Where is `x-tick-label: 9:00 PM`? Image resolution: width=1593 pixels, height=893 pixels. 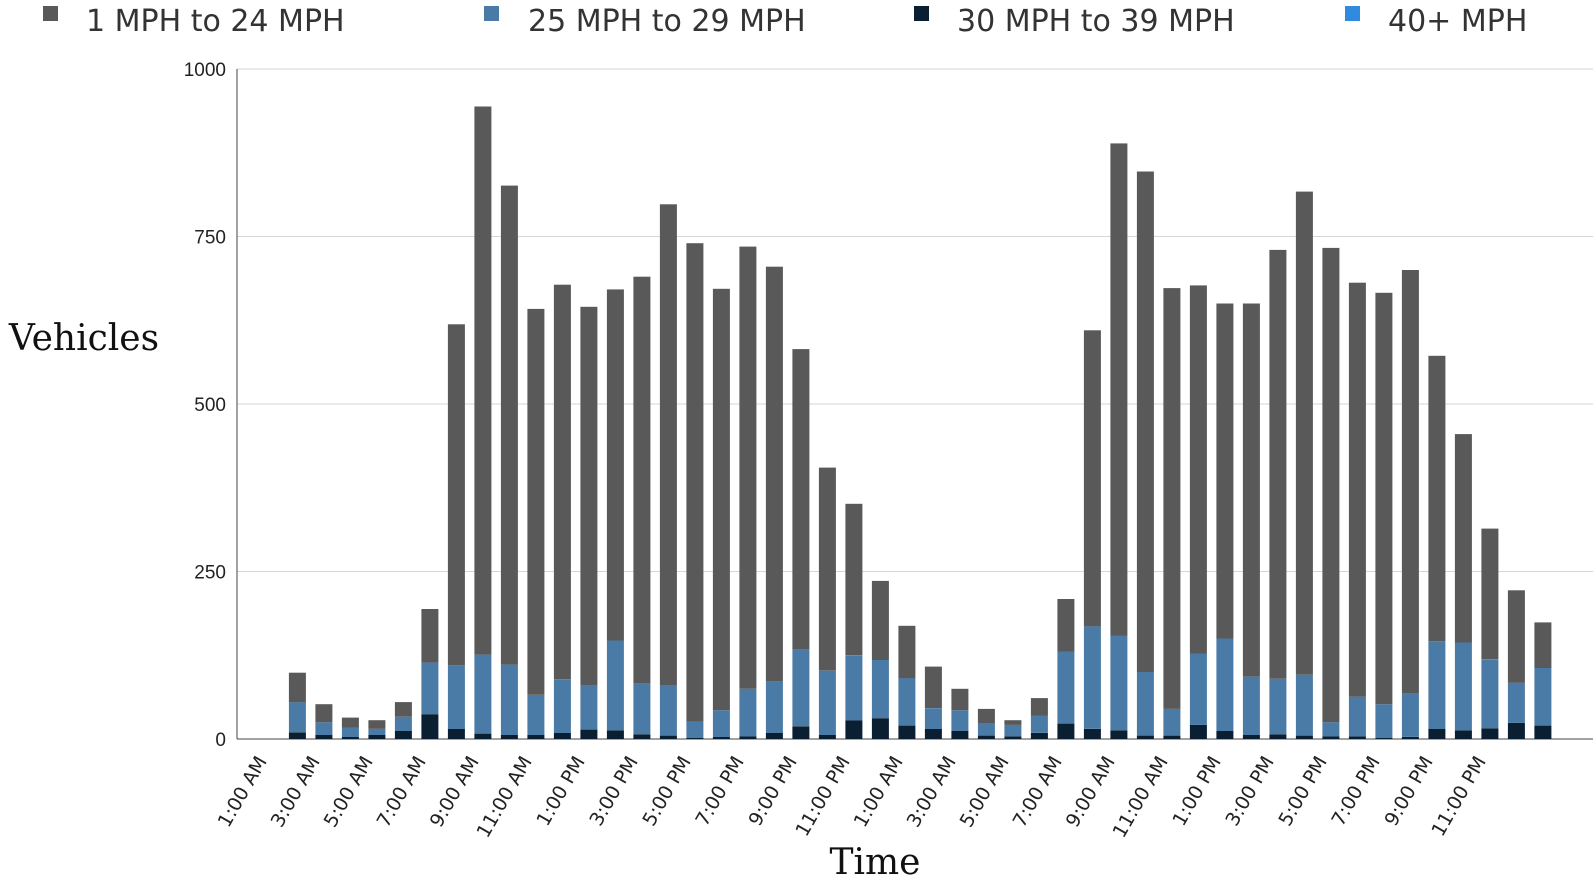
x-tick-label: 9:00 PM is located at coordinates (772, 791).